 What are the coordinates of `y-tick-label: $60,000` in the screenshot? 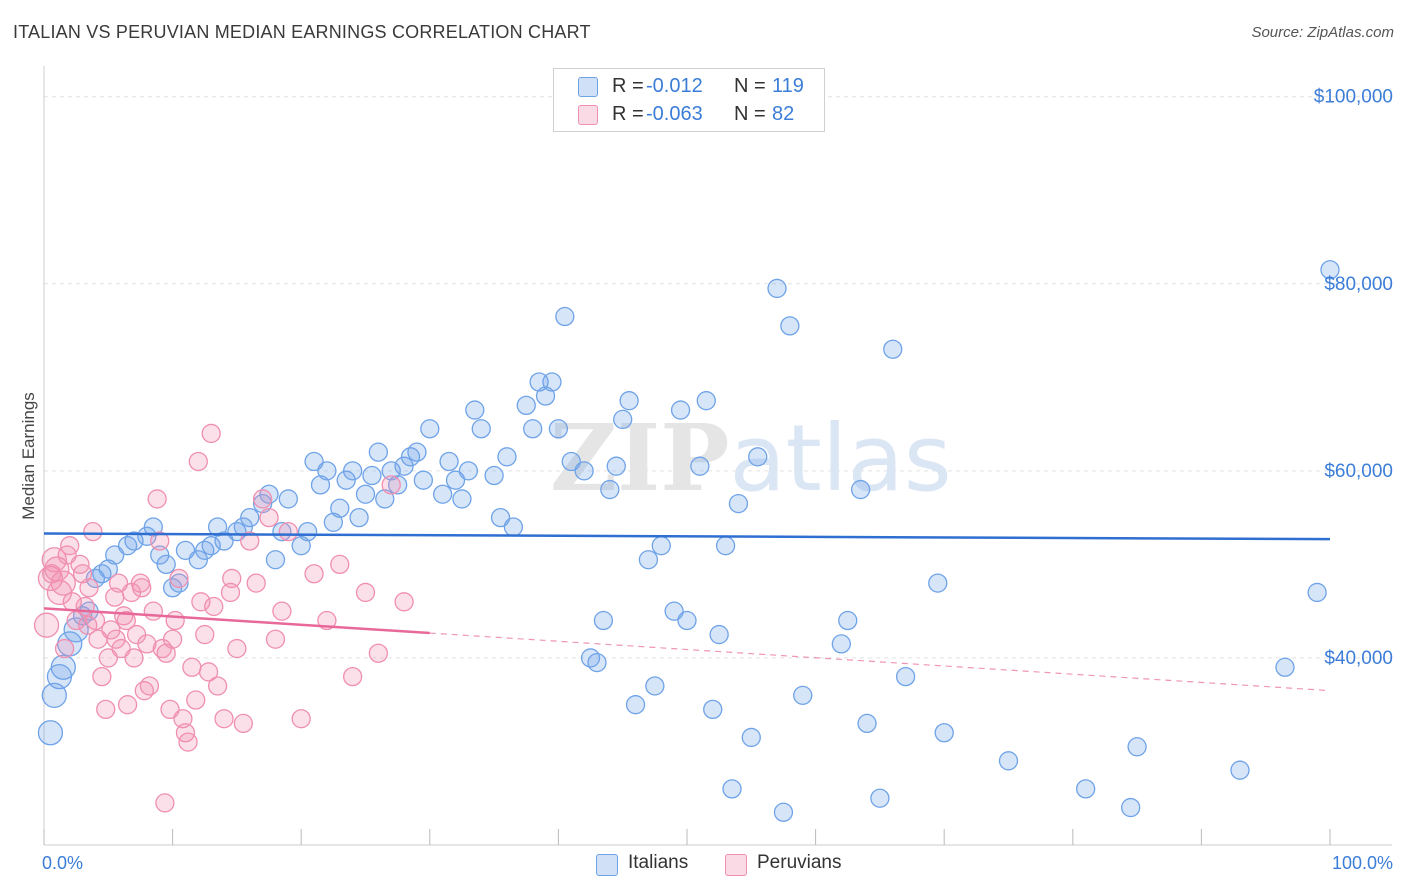 It's located at (1358, 471).